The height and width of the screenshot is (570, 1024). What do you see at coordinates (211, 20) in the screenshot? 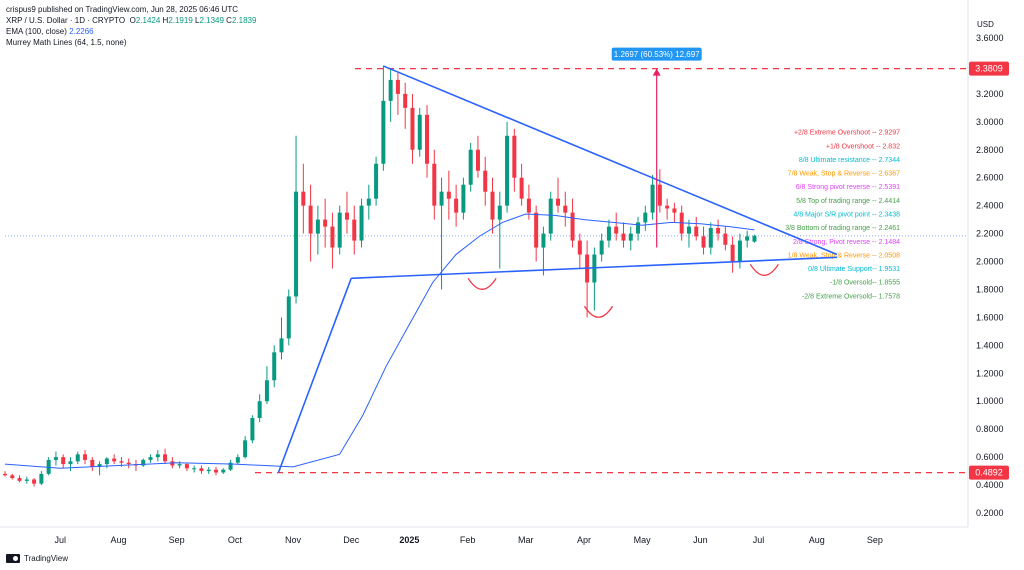
I see `low-value: 2.1349` at bounding box center [211, 20].